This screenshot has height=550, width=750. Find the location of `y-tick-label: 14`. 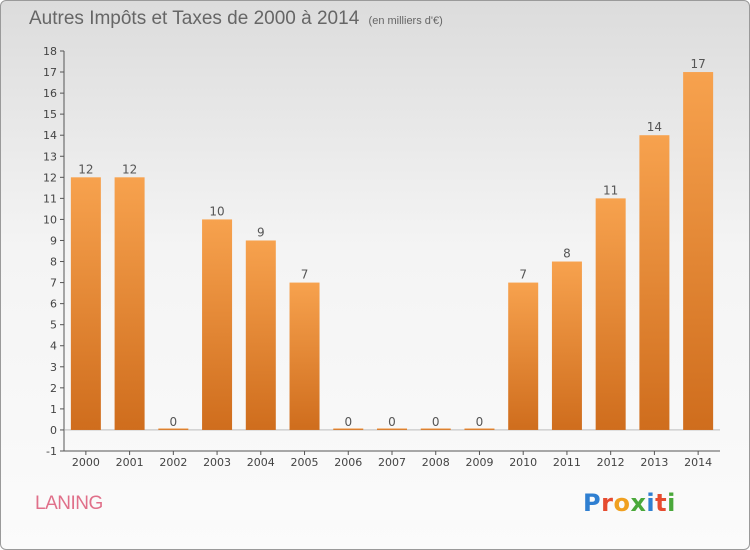

y-tick-label: 14 is located at coordinates (50, 135).